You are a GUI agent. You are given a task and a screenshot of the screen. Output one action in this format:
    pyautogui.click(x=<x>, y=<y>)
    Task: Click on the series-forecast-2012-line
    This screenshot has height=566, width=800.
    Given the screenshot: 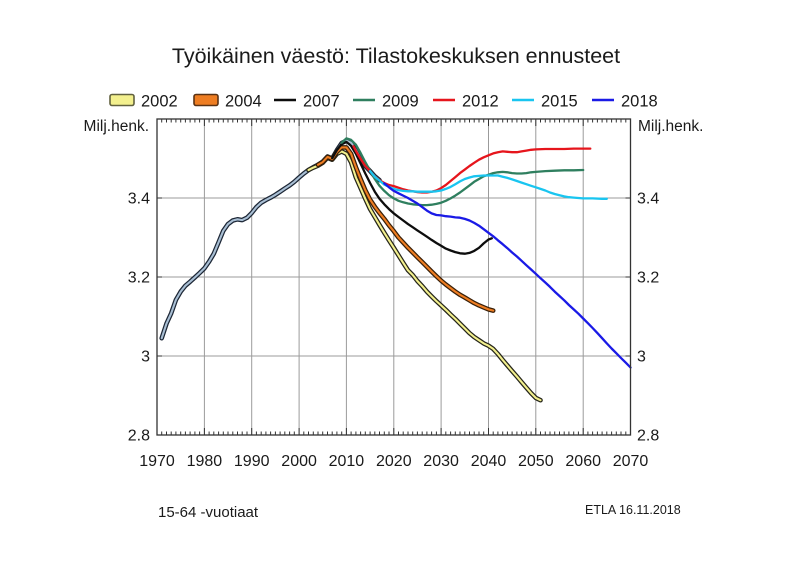 What is the action you would take?
    pyautogui.click(x=472, y=169)
    